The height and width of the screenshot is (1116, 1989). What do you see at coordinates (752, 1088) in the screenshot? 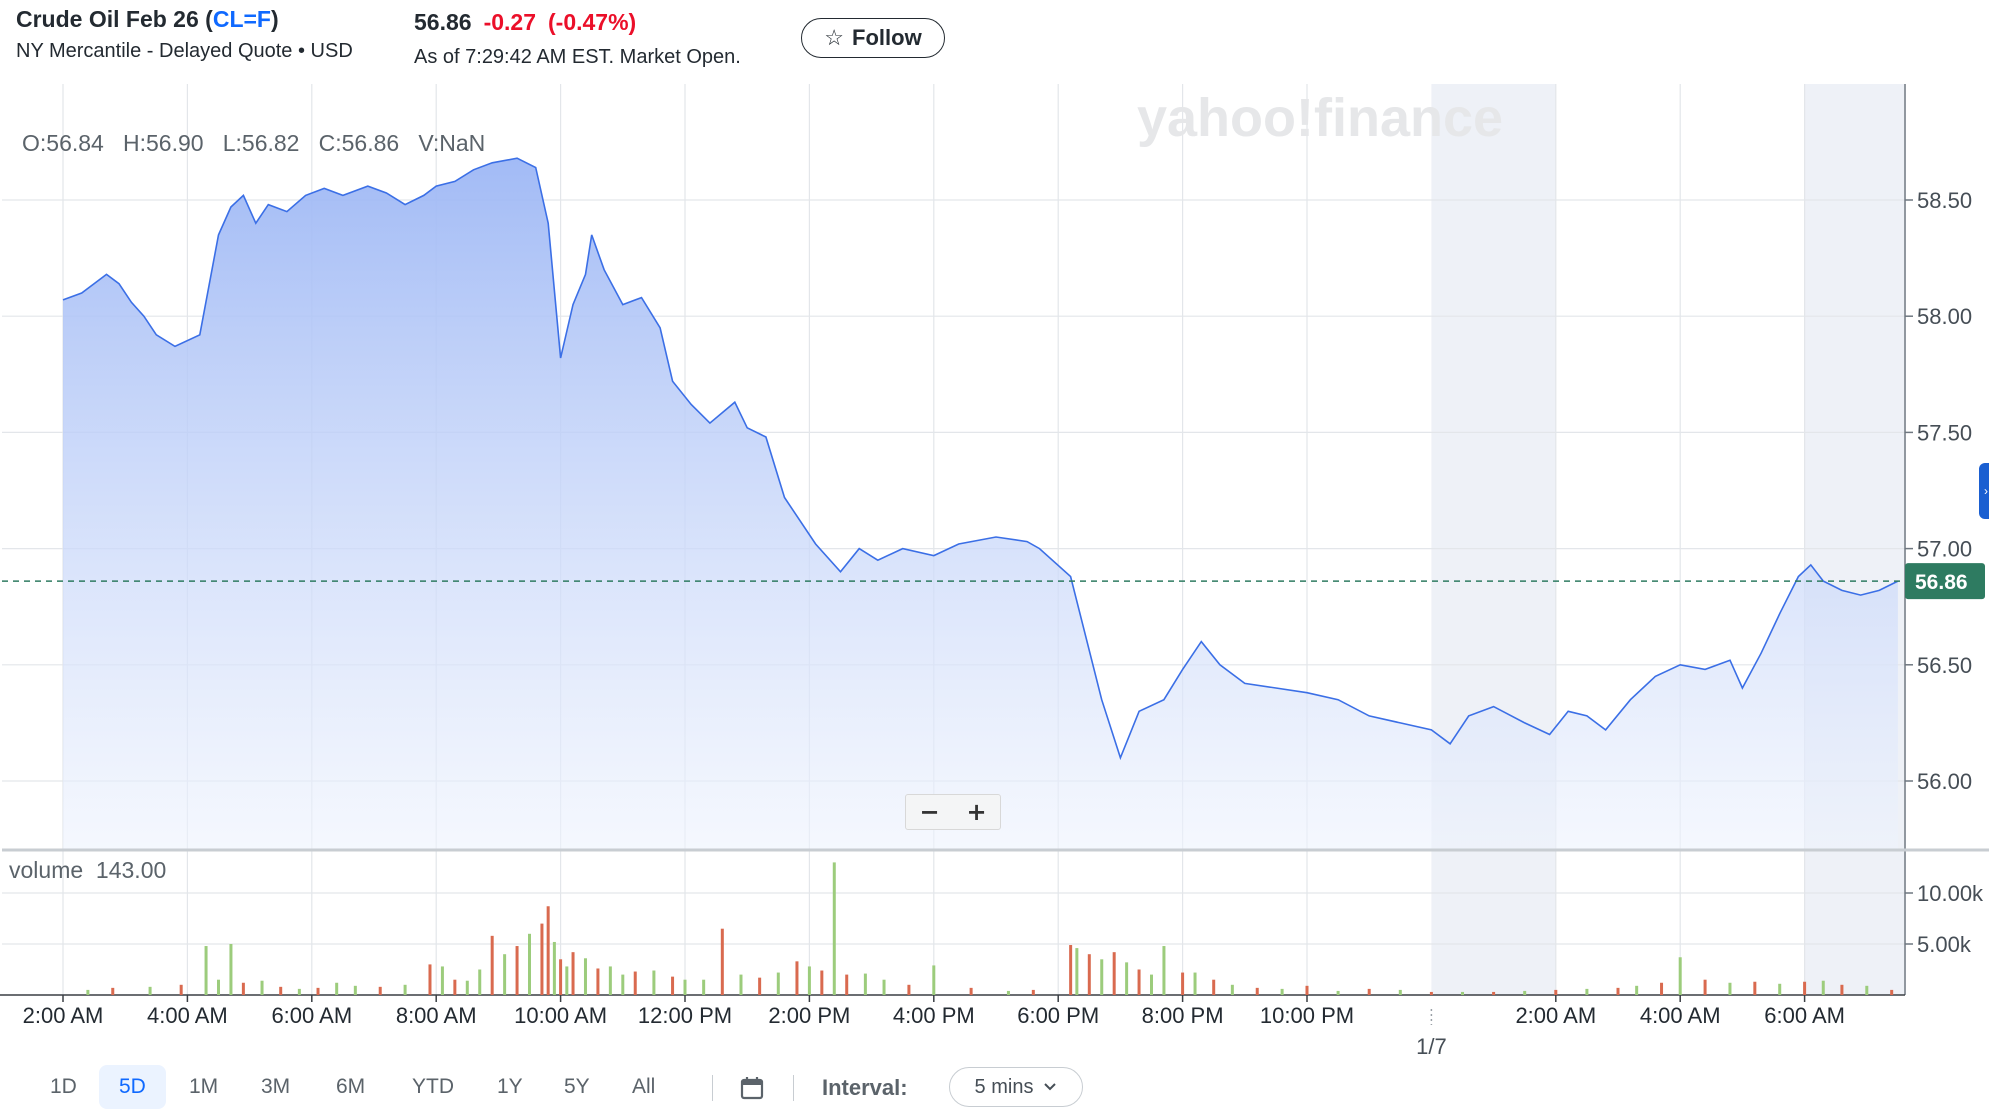
I see `calendar-icon` at bounding box center [752, 1088].